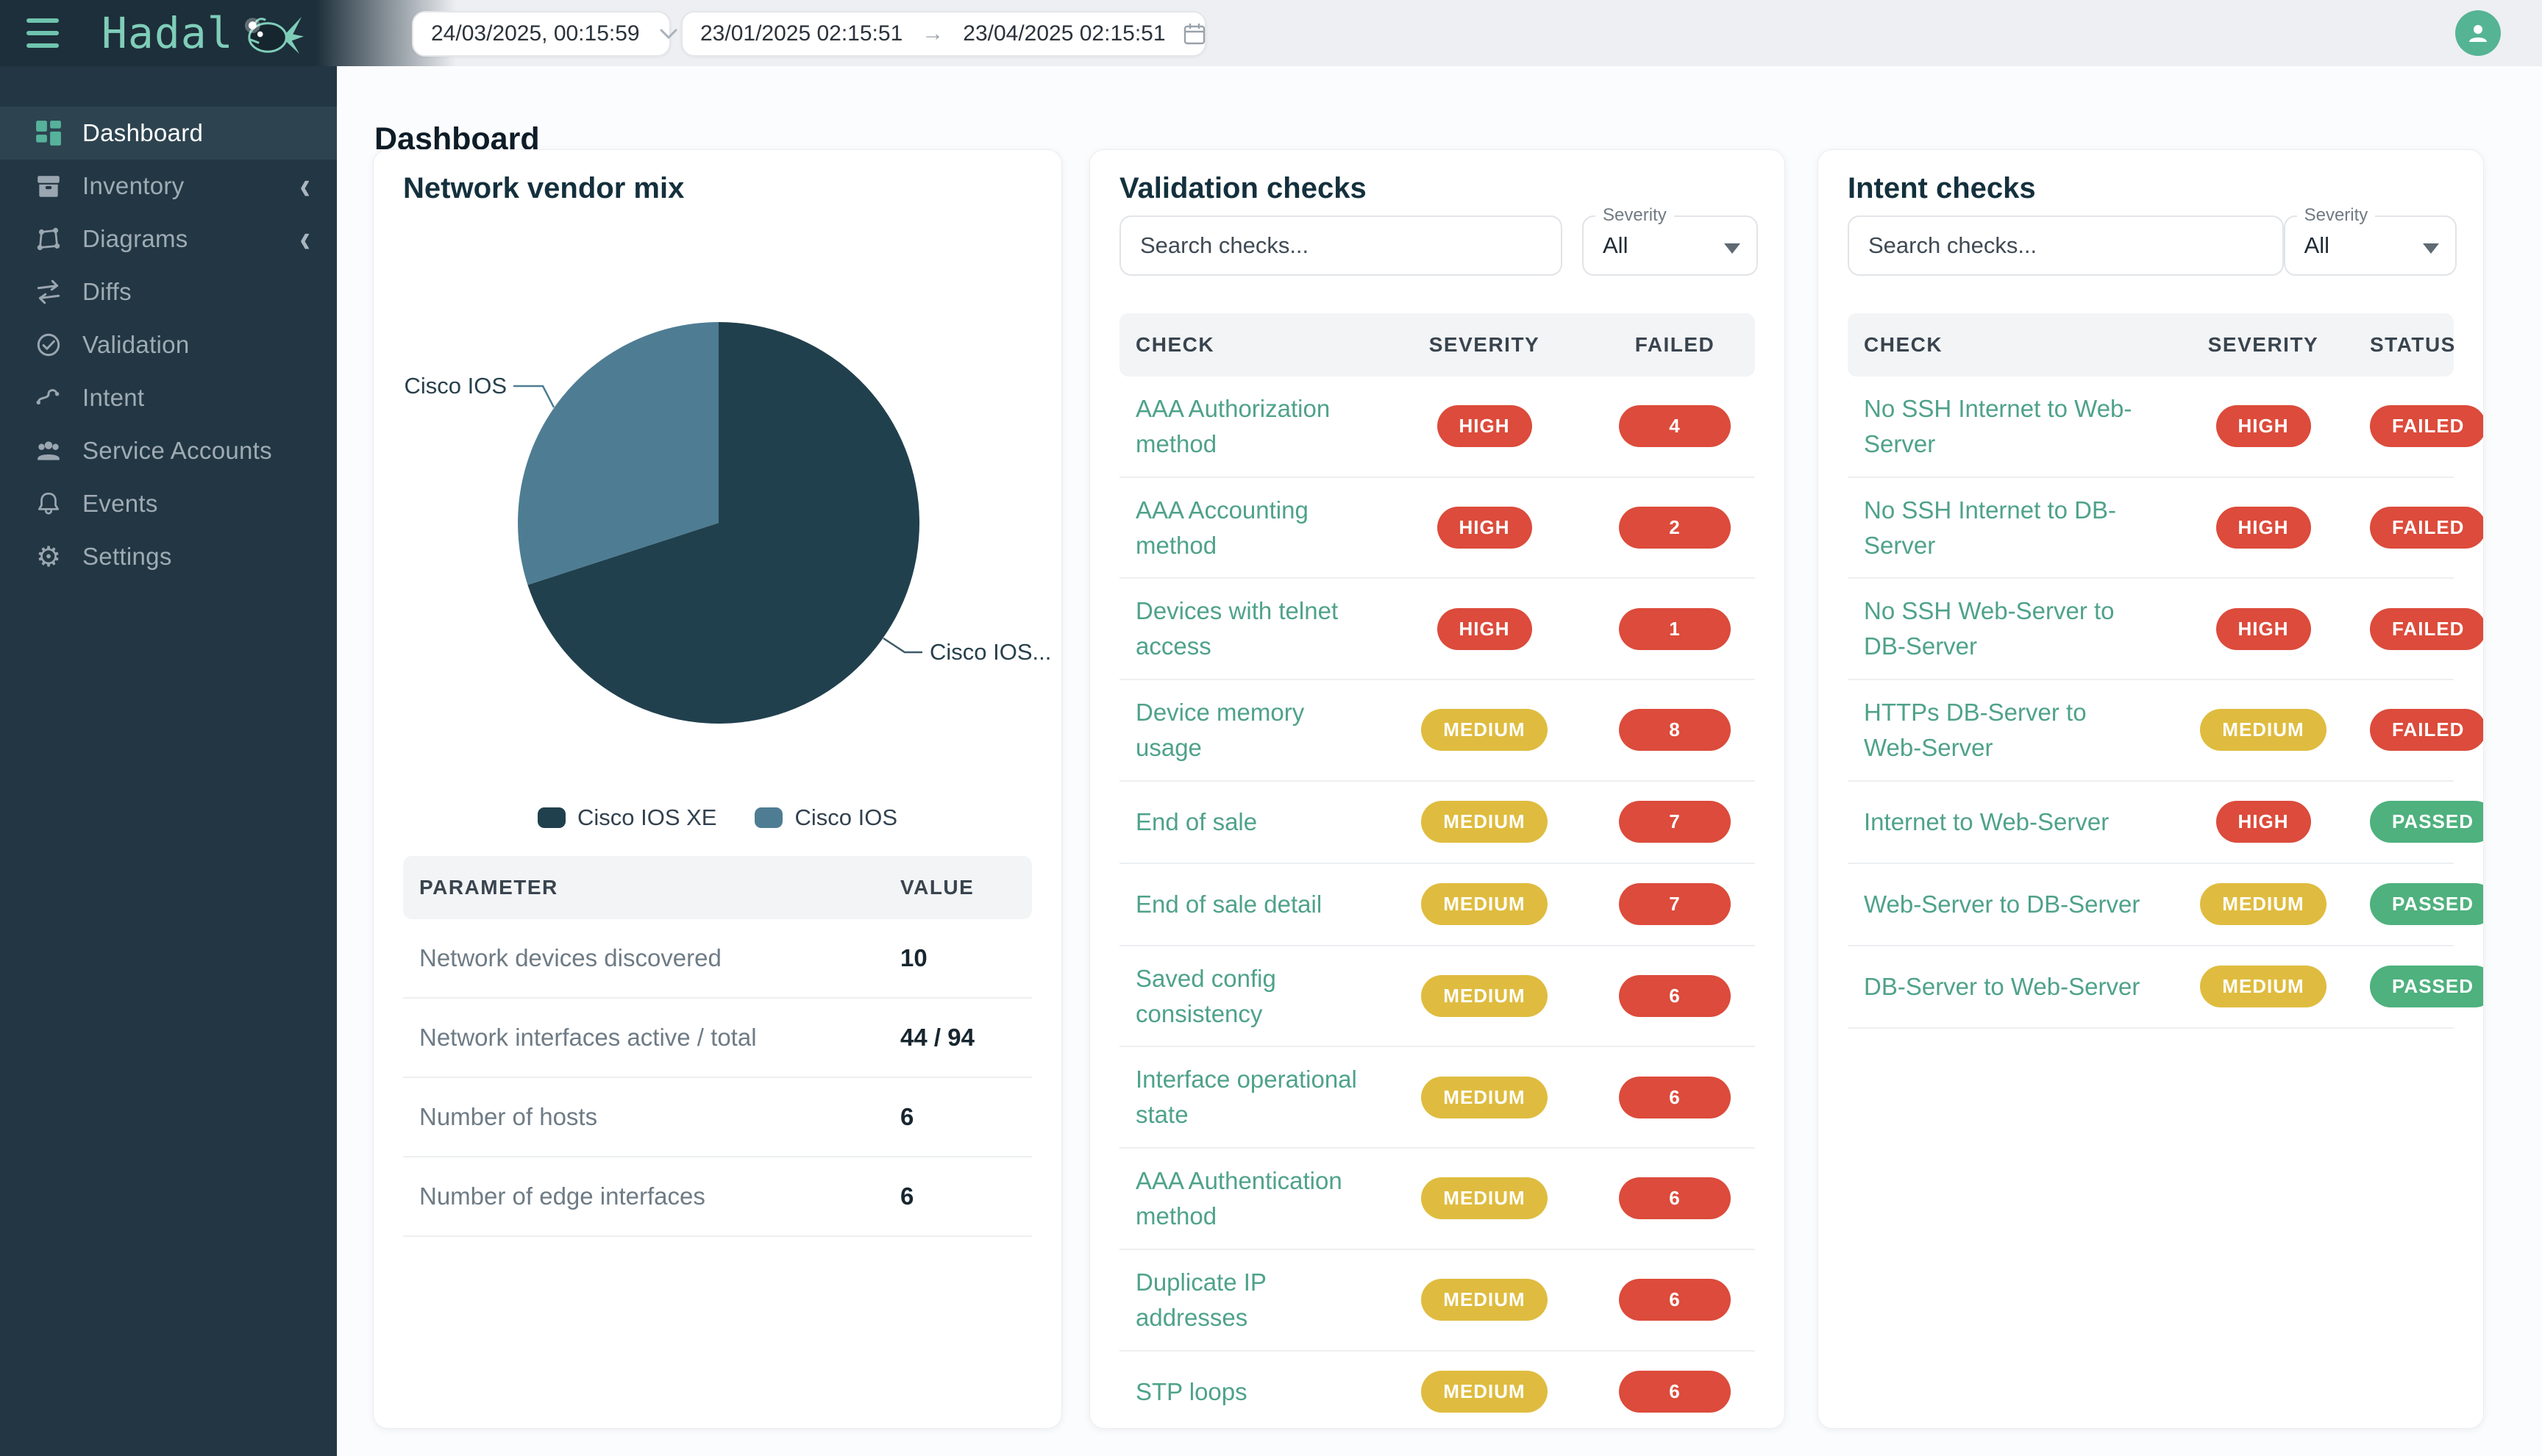 The image size is (2542, 1456). I want to click on check-link: No SSH Internet to DB-Server, so click(1990, 527).